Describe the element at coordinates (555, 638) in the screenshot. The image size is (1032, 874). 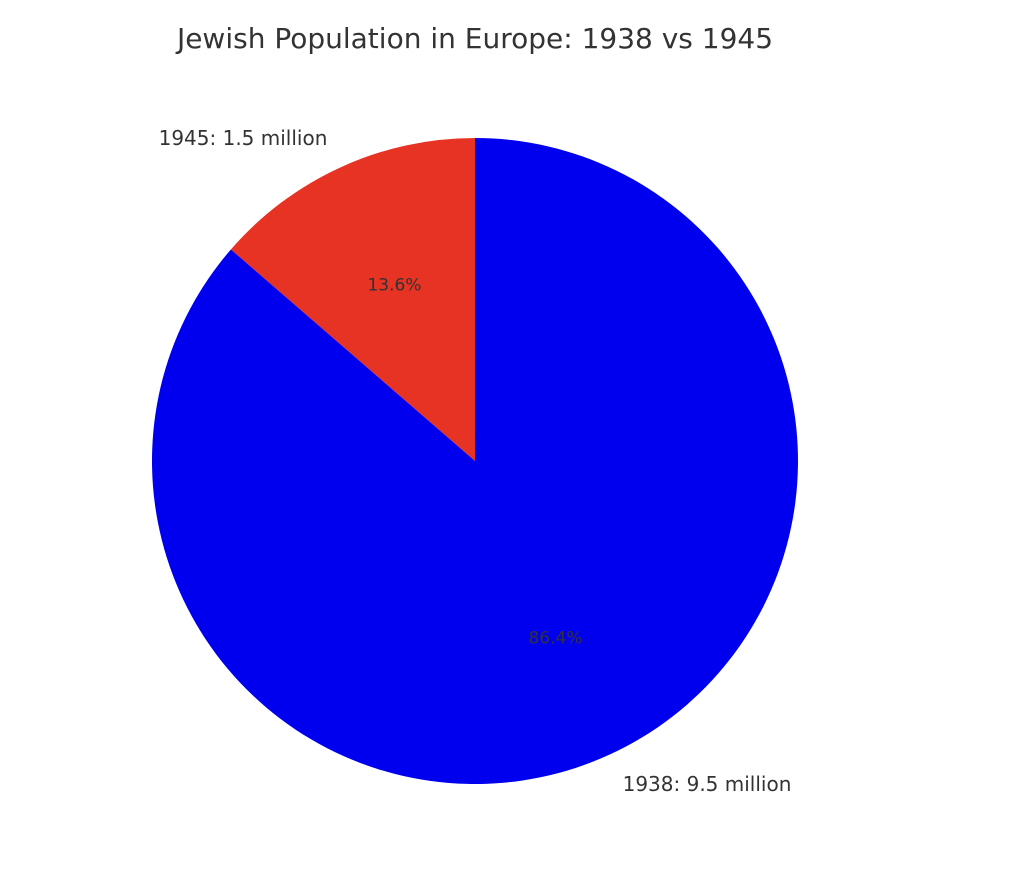
I see `slice-percent-label: 86.4%` at that location.